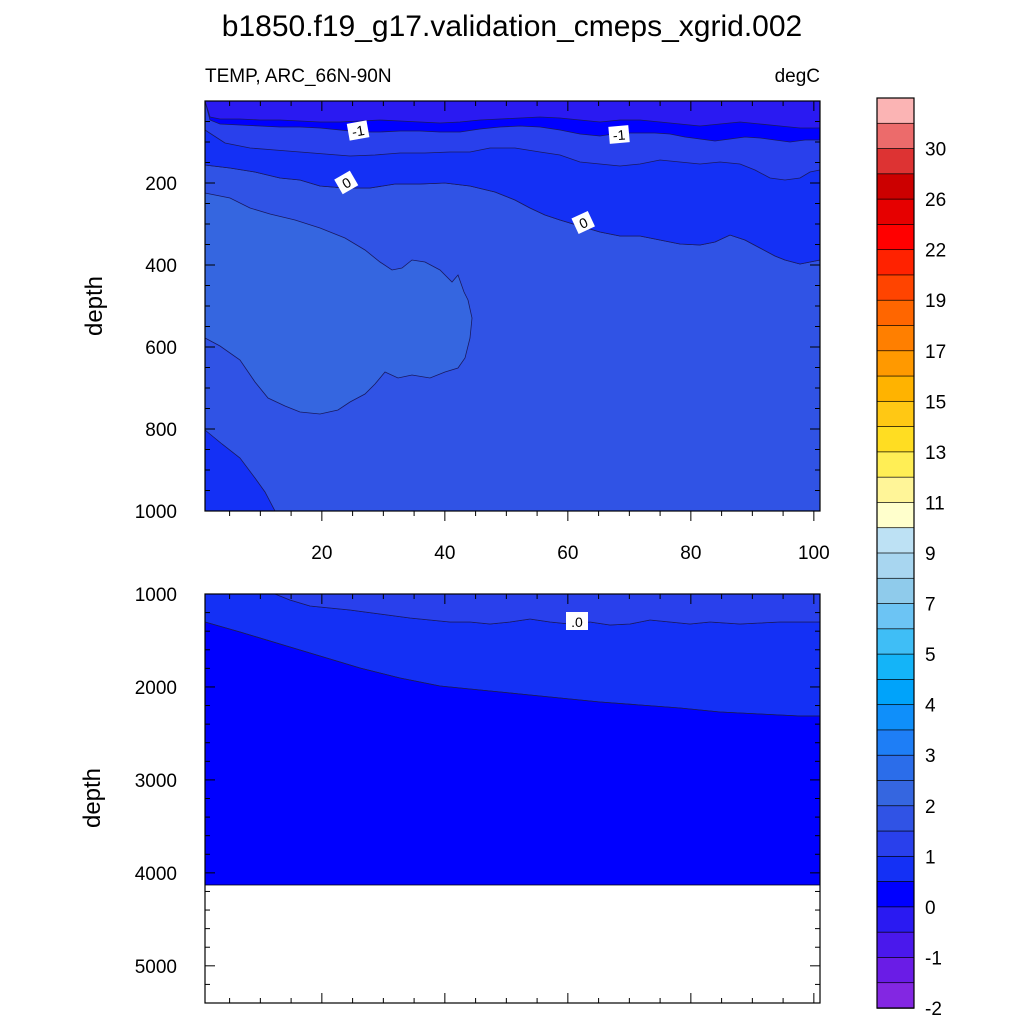 The image size is (1024, 1024). Describe the element at coordinates (935, 453) in the screenshot. I see `colorbar-label: 13` at that location.